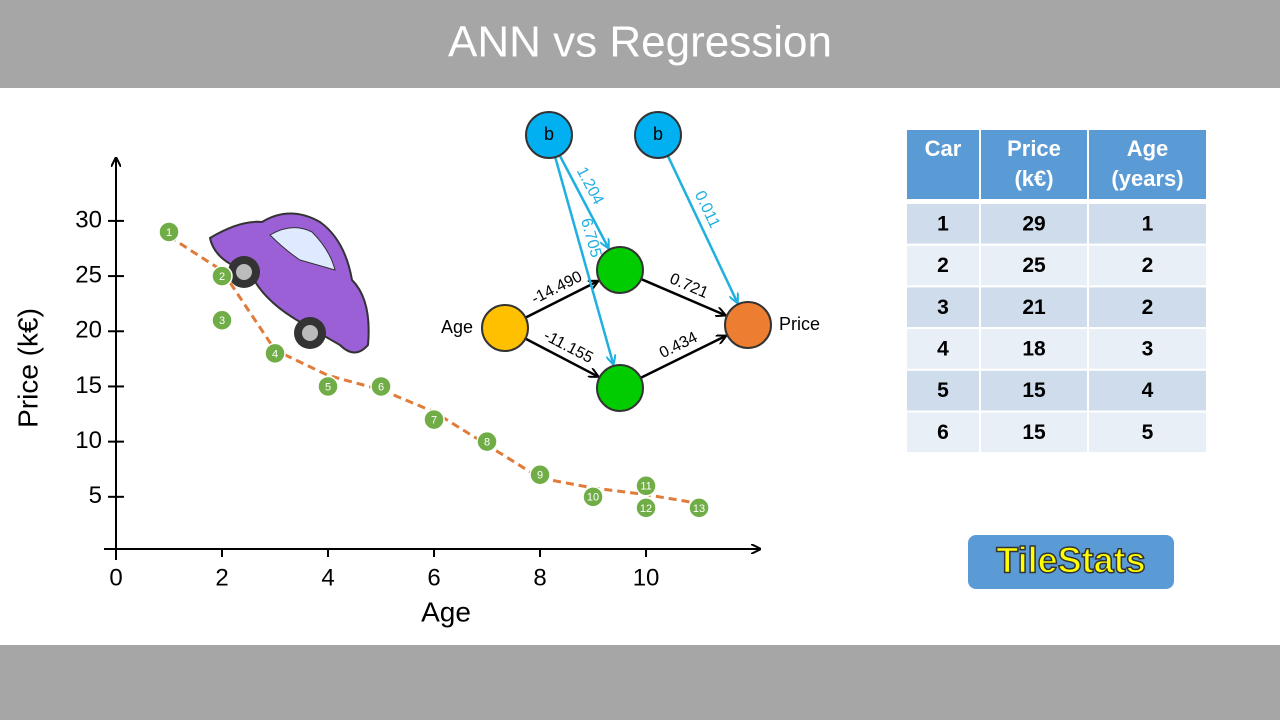 The width and height of the screenshot is (1280, 720). I want to click on footer-bar, so click(640, 682).